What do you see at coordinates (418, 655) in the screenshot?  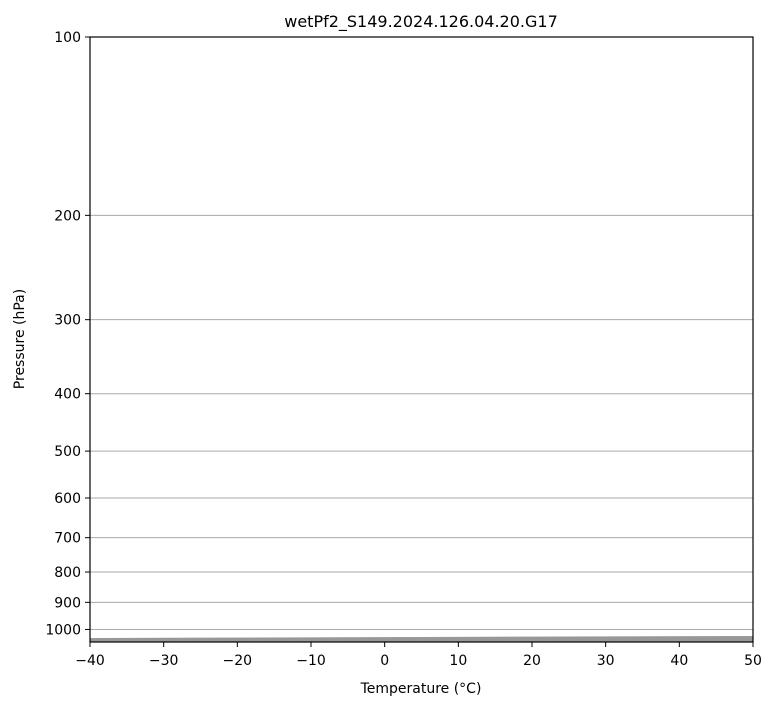 I see `x-axis-ticks: −40 −30 −20 −10 0 10 20 30 40 50` at bounding box center [418, 655].